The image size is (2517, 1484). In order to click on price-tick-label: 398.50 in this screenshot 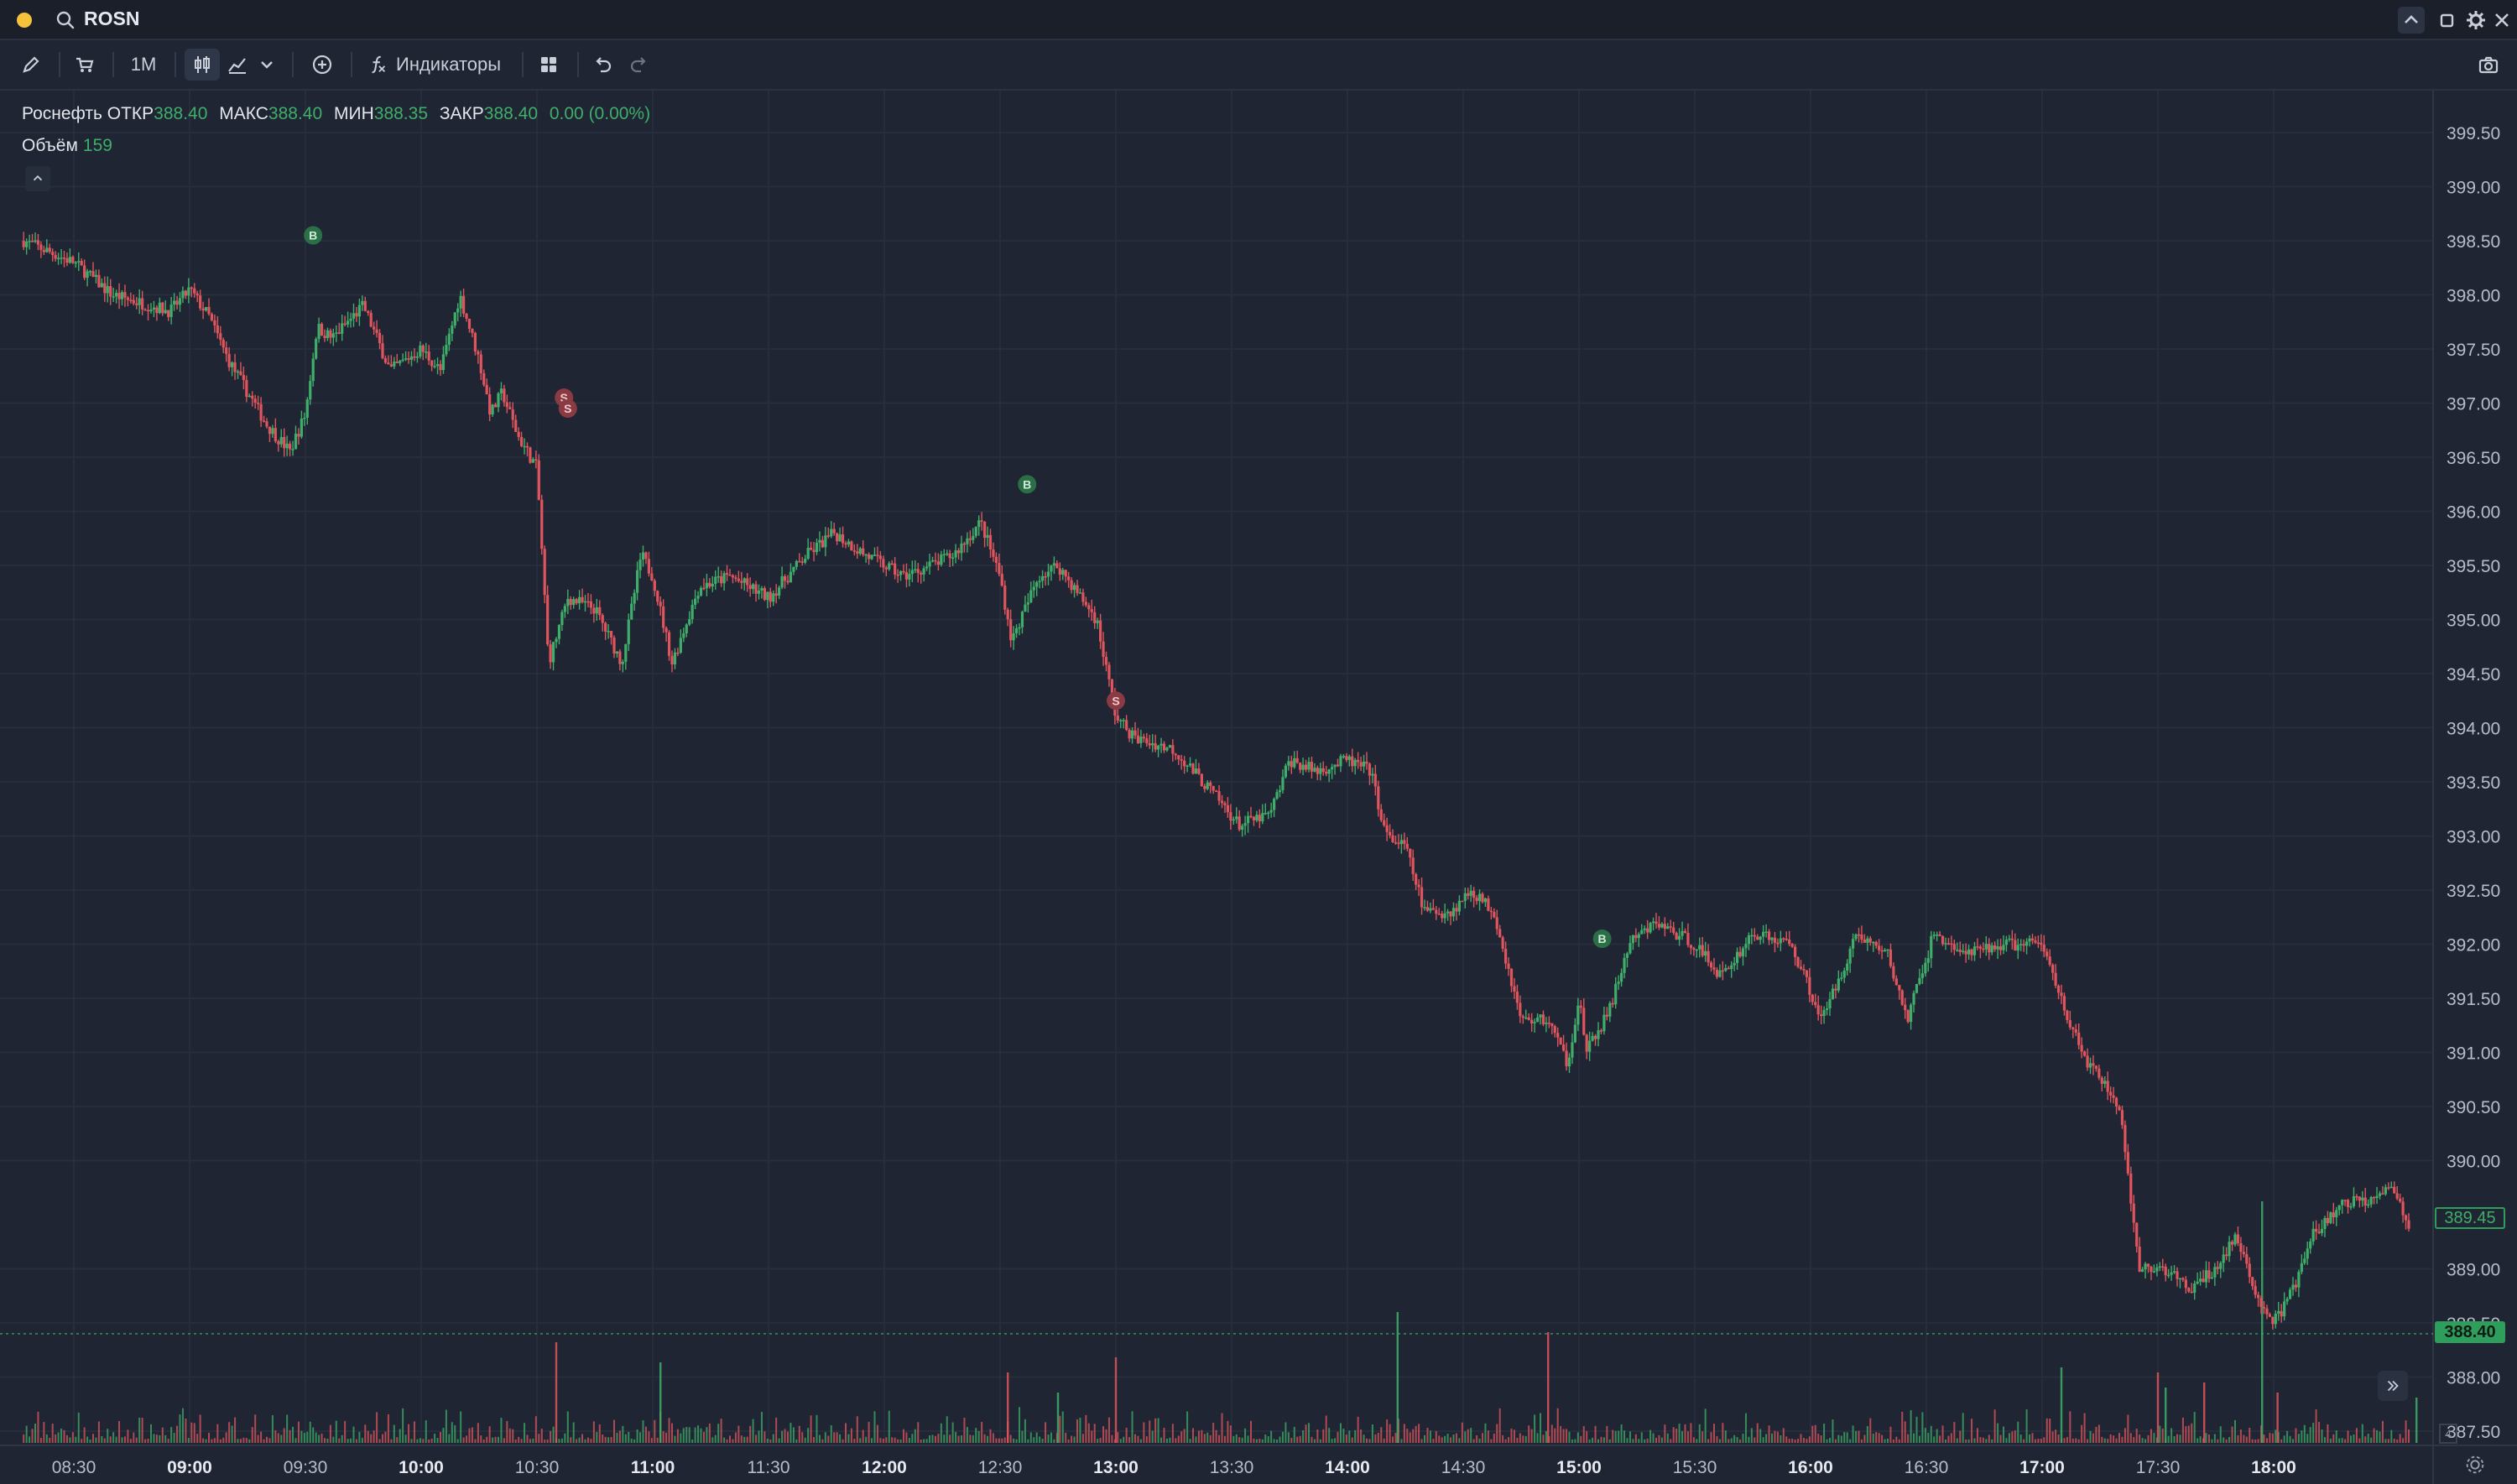, I will do `click(2473, 242)`.